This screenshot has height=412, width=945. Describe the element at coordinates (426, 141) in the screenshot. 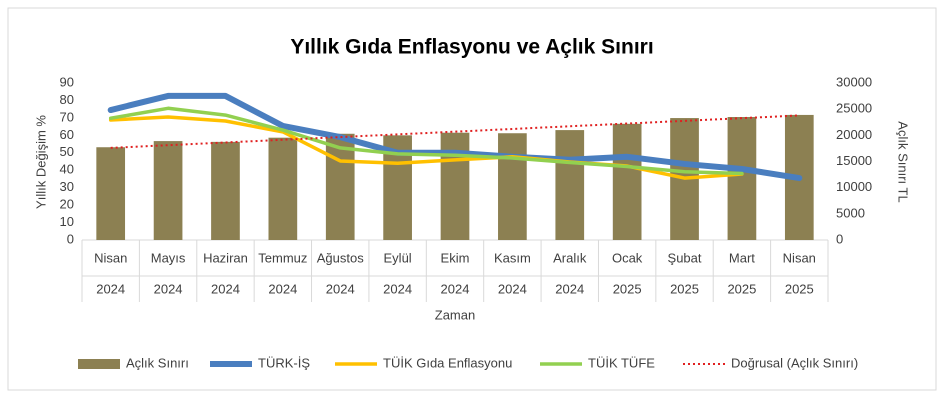

I see `line` at that location.